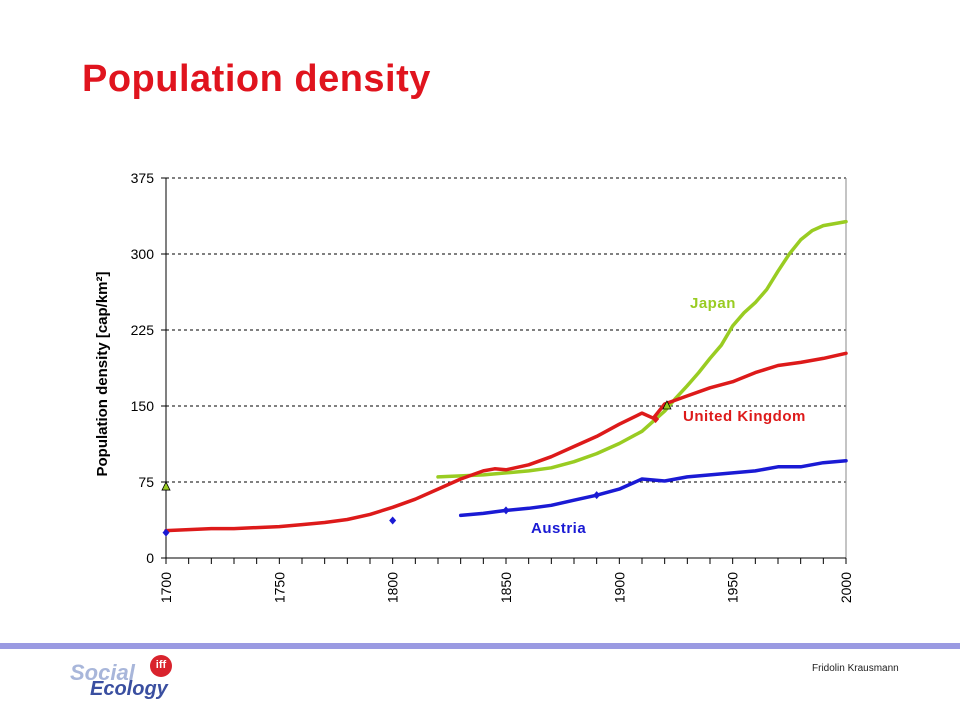 The height and width of the screenshot is (720, 960). What do you see at coordinates (279, 587) in the screenshot?
I see `x-tick-label-1750: 1750` at bounding box center [279, 587].